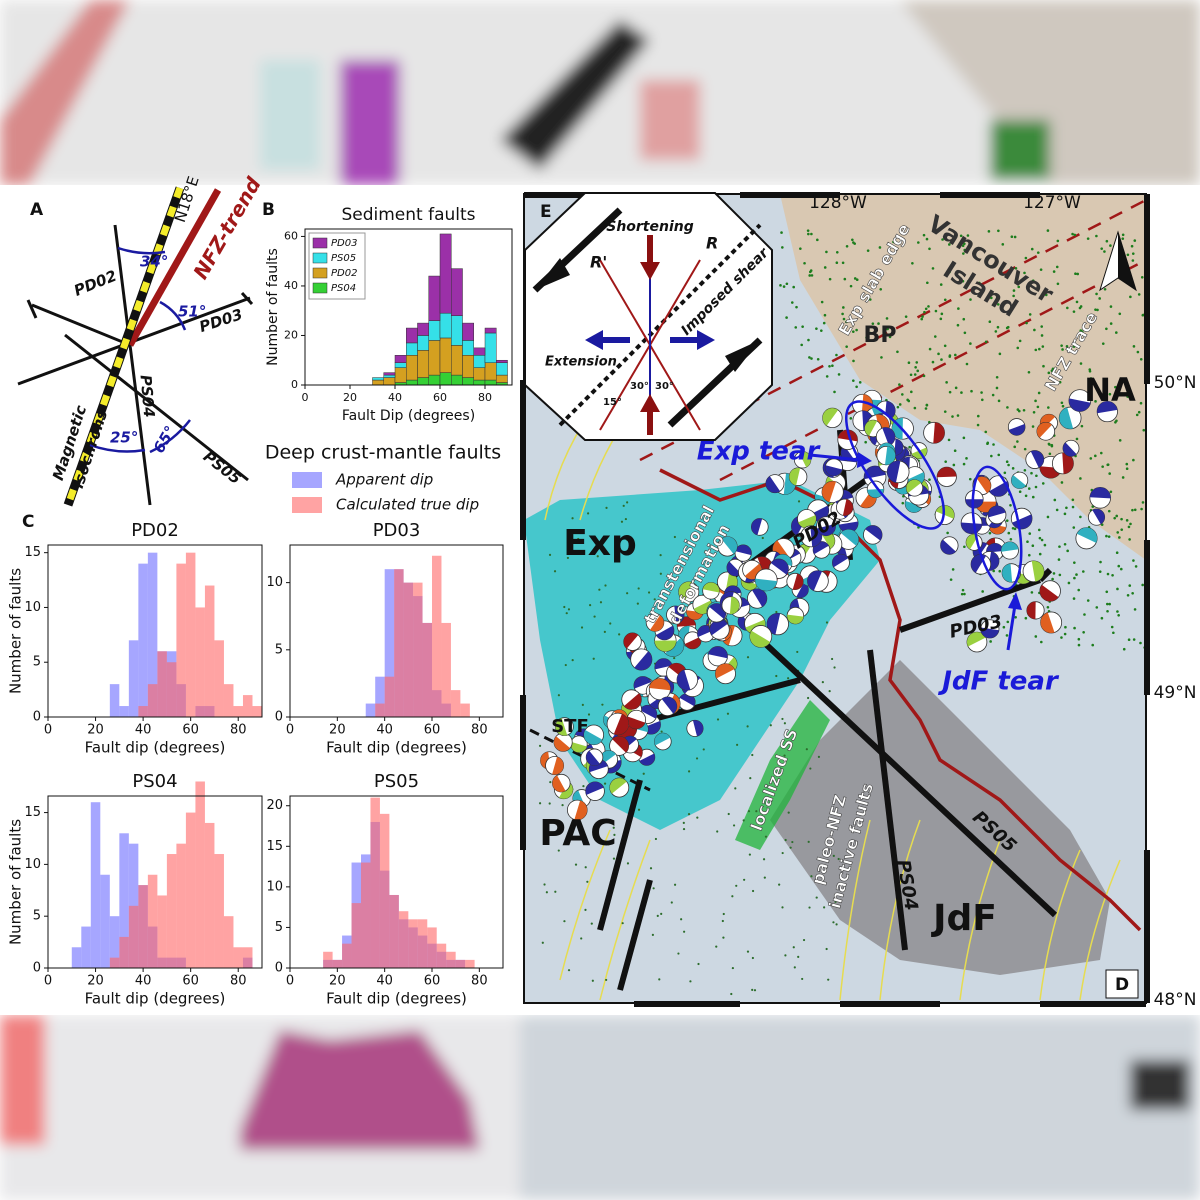 The height and width of the screenshot is (1200, 1200). I want to click on x-tick-label: 0, so click(290, 730).